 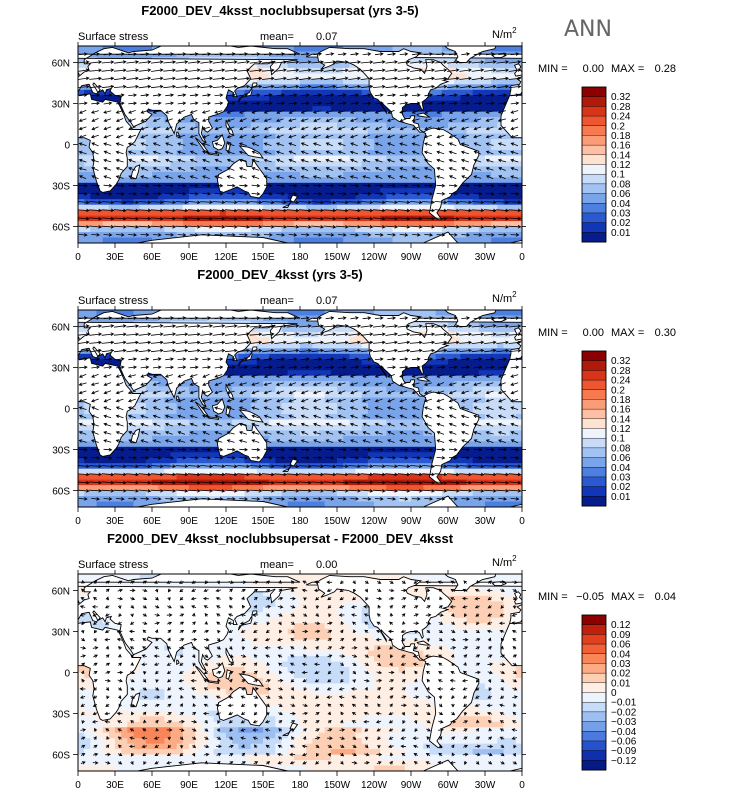 I want to click on colorbar-label: 0.03, so click(x=621, y=213).